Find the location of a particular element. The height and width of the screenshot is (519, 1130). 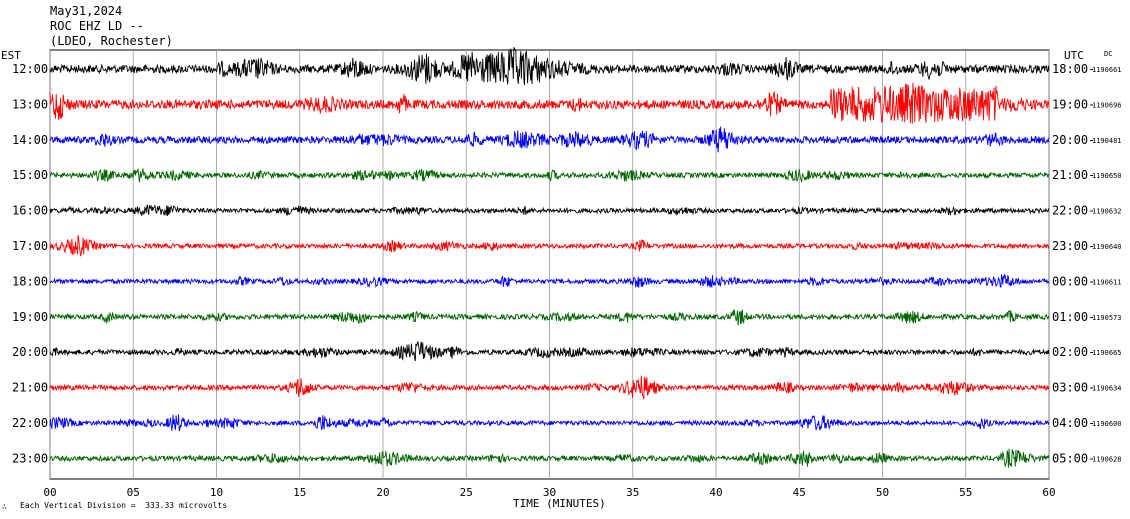

utc-time-label: 02:00- is located at coordinates (1073, 352).